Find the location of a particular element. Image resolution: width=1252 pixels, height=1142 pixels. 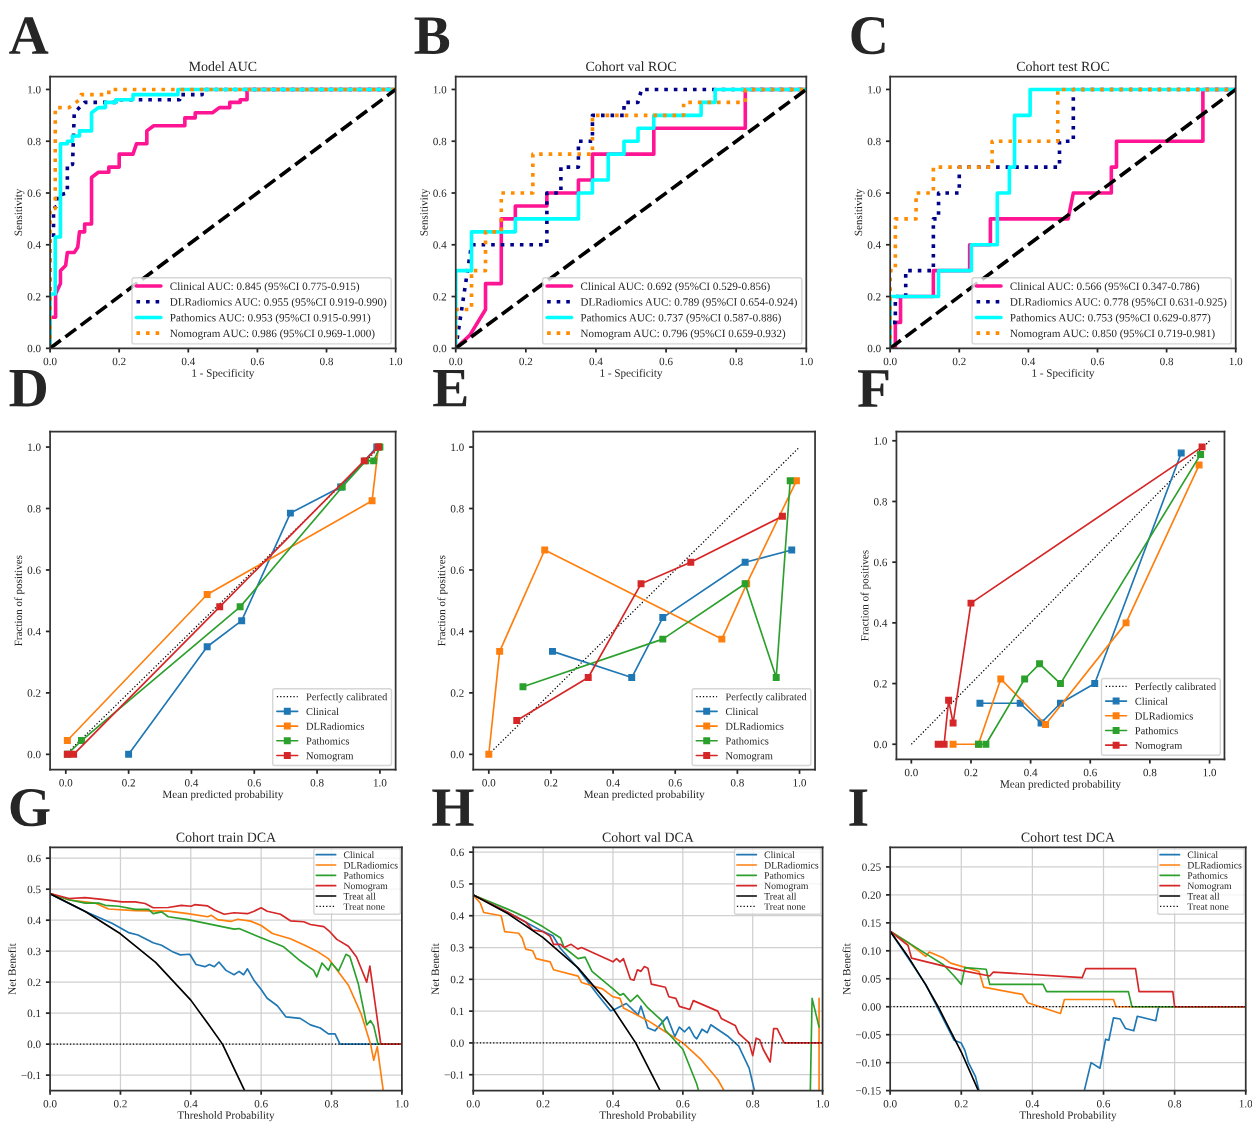

y-tick-label: 0.00 is located at coordinates (871, 1007).